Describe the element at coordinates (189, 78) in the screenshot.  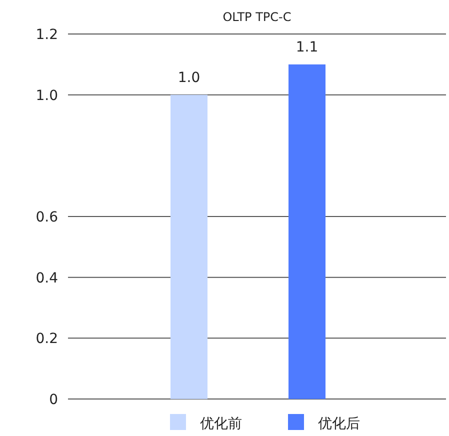
I see `data-label: 1.0` at that location.